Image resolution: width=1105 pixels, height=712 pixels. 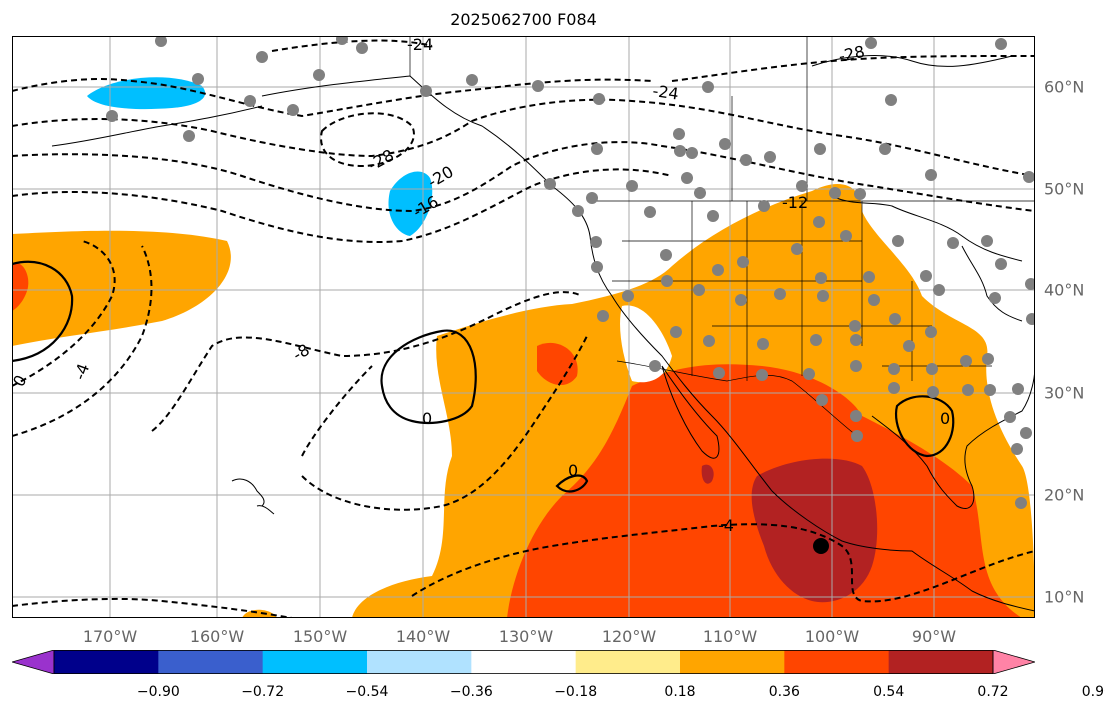 What do you see at coordinates (832, 636) in the screenshot?
I see `lon-tick-100w: 100°W` at bounding box center [832, 636].